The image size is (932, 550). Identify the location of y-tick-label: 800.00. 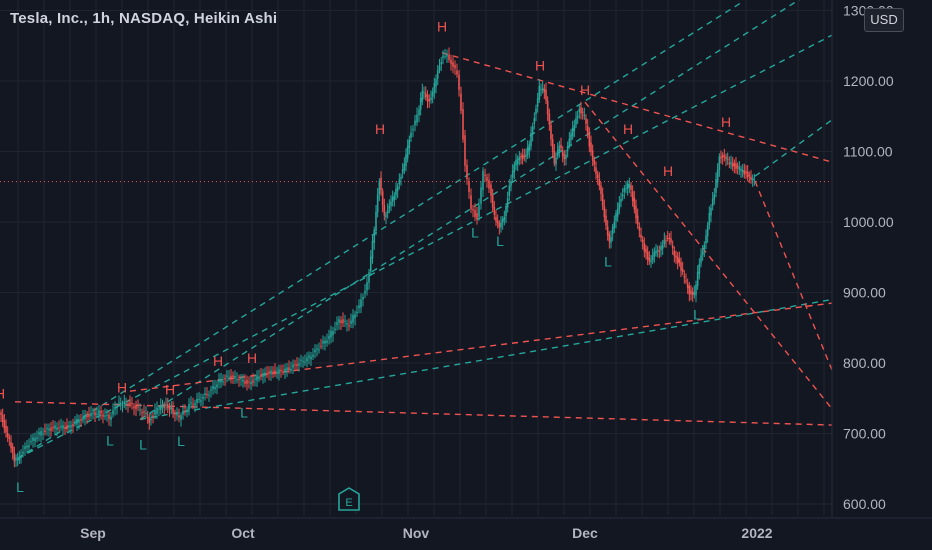
(864, 363).